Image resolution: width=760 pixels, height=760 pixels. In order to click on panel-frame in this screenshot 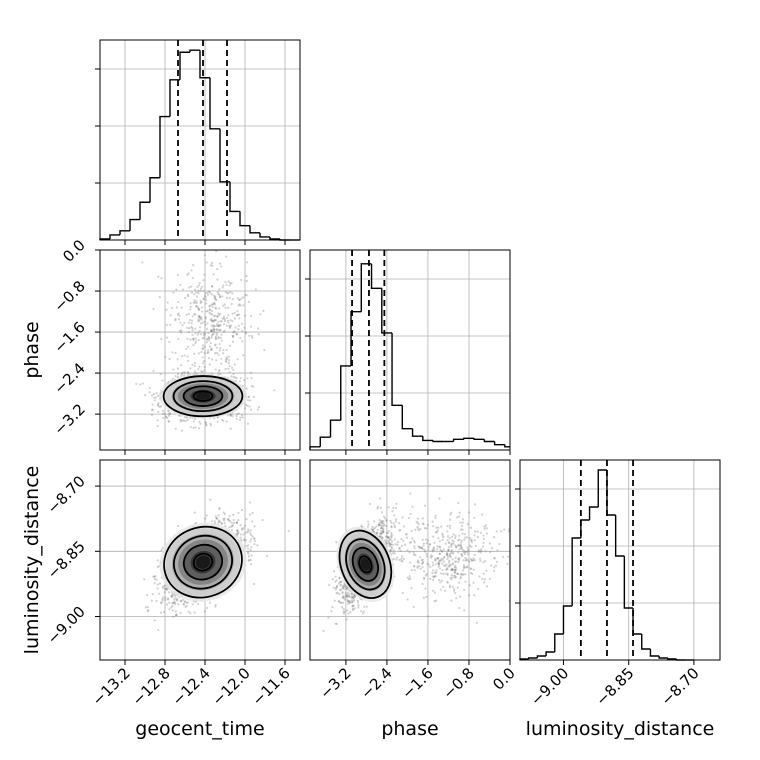, I will do `click(200, 560)`.